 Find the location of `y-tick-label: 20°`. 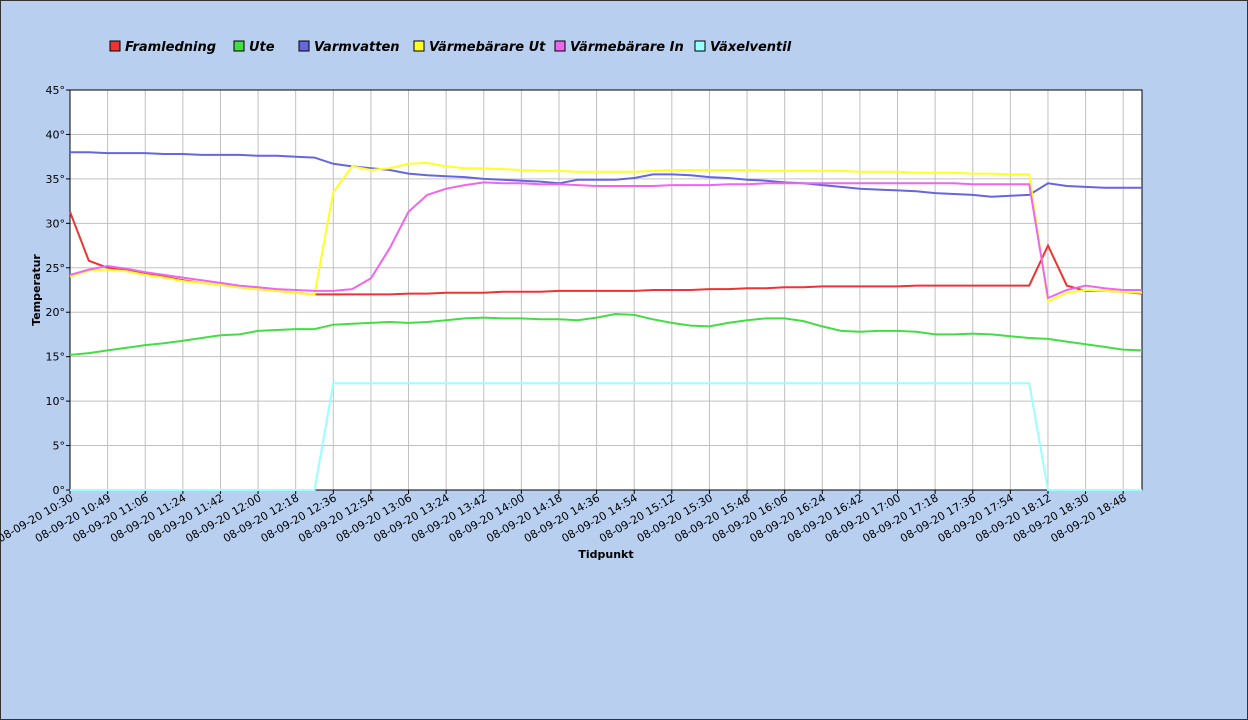

y-tick-label: 20° is located at coordinates (56, 312).